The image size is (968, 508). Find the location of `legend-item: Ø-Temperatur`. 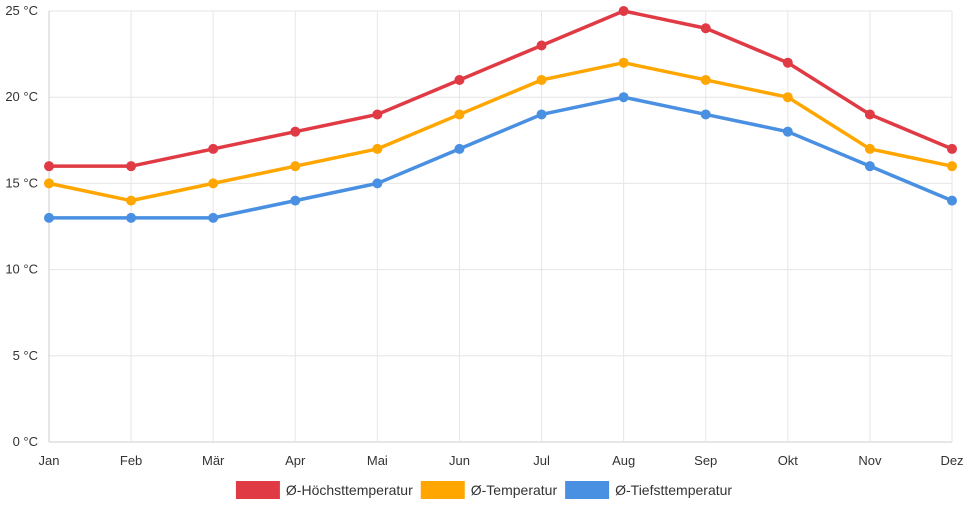

legend-item: Ø-Temperatur is located at coordinates (489, 490).